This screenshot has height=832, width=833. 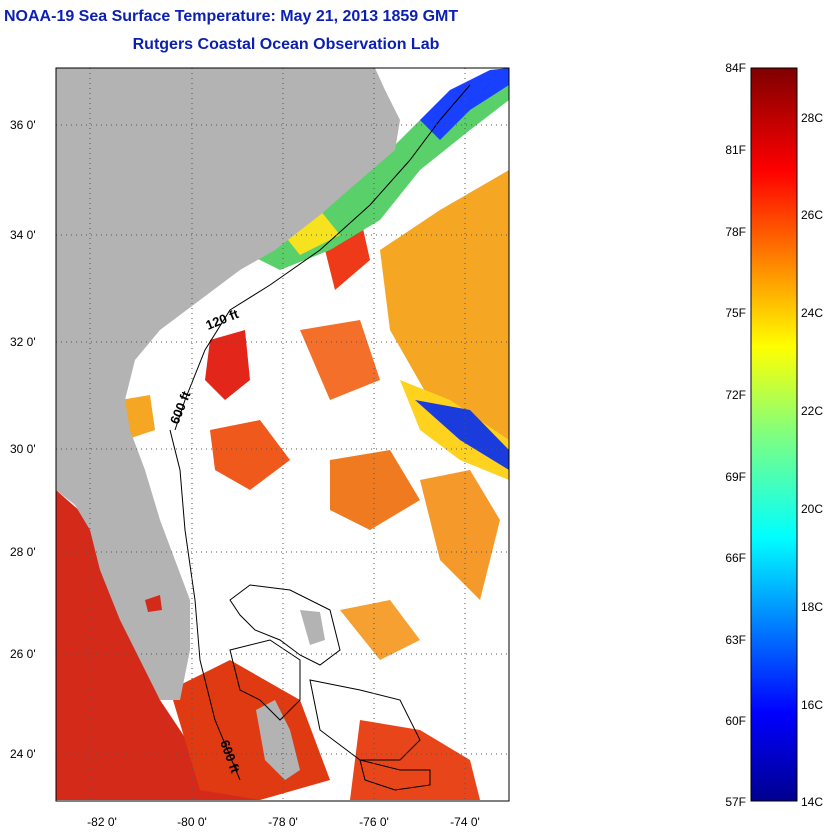 I want to click on colorbar-fahrenheit-labels: 84F 81F 78F 75F 72F 69F 66F 63F 60F 57F, so click(x=735, y=435).